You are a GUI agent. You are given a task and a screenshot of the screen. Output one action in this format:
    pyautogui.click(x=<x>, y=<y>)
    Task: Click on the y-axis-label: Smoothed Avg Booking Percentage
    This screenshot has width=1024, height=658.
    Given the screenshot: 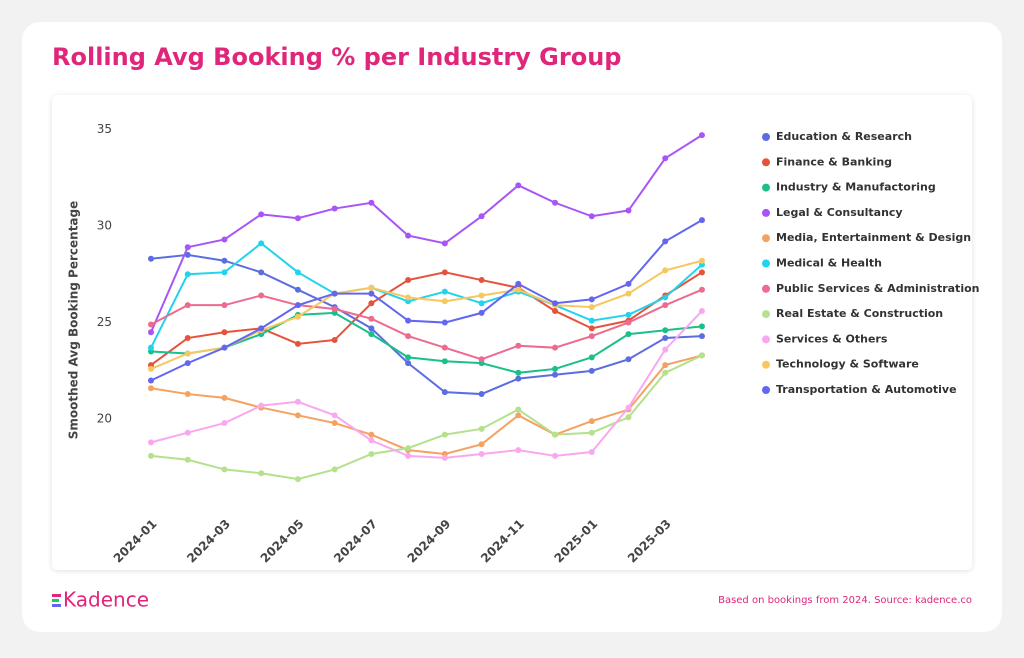 What is the action you would take?
    pyautogui.click(x=74, y=320)
    